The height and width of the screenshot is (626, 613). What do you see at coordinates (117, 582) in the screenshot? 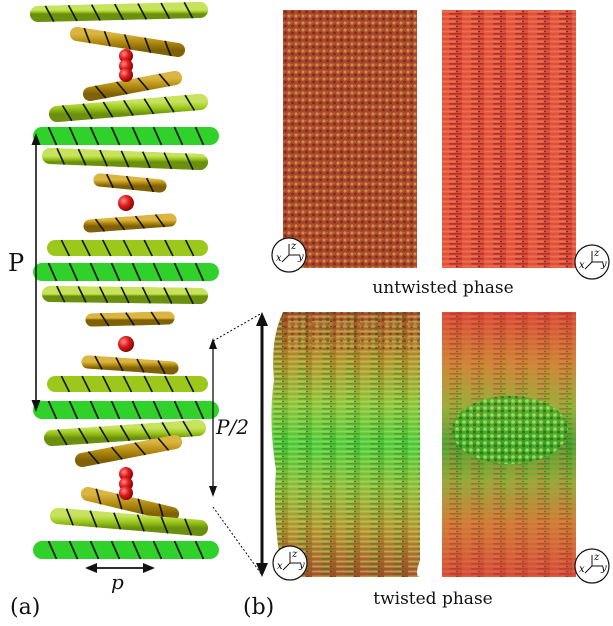
I see `helix-pitch-label: p` at bounding box center [117, 582].